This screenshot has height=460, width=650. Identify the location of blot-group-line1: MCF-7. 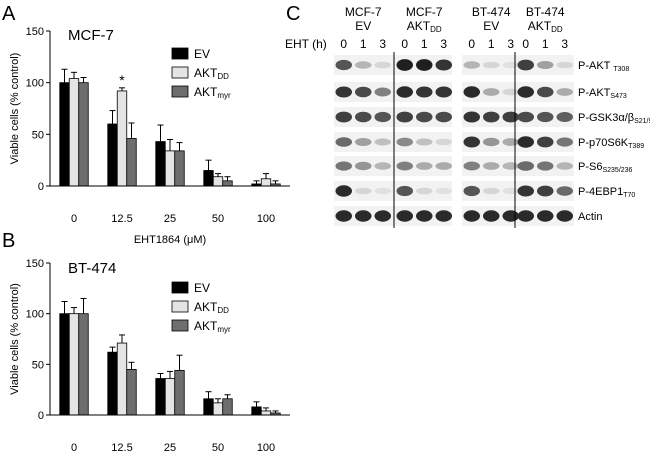
(424, 12).